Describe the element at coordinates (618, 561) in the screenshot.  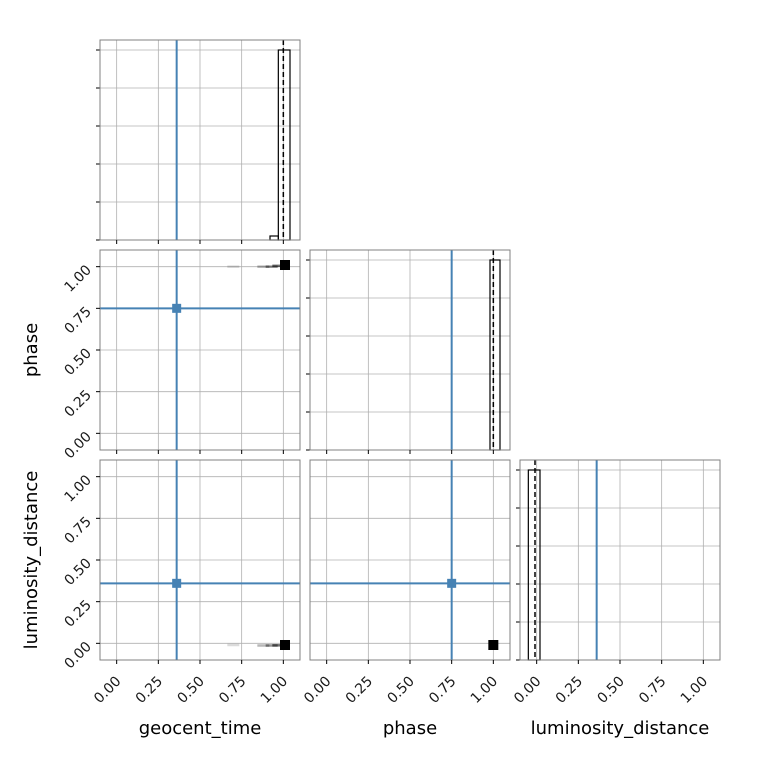
I see `panel-luminosity_distance-luminosity_distance` at that location.